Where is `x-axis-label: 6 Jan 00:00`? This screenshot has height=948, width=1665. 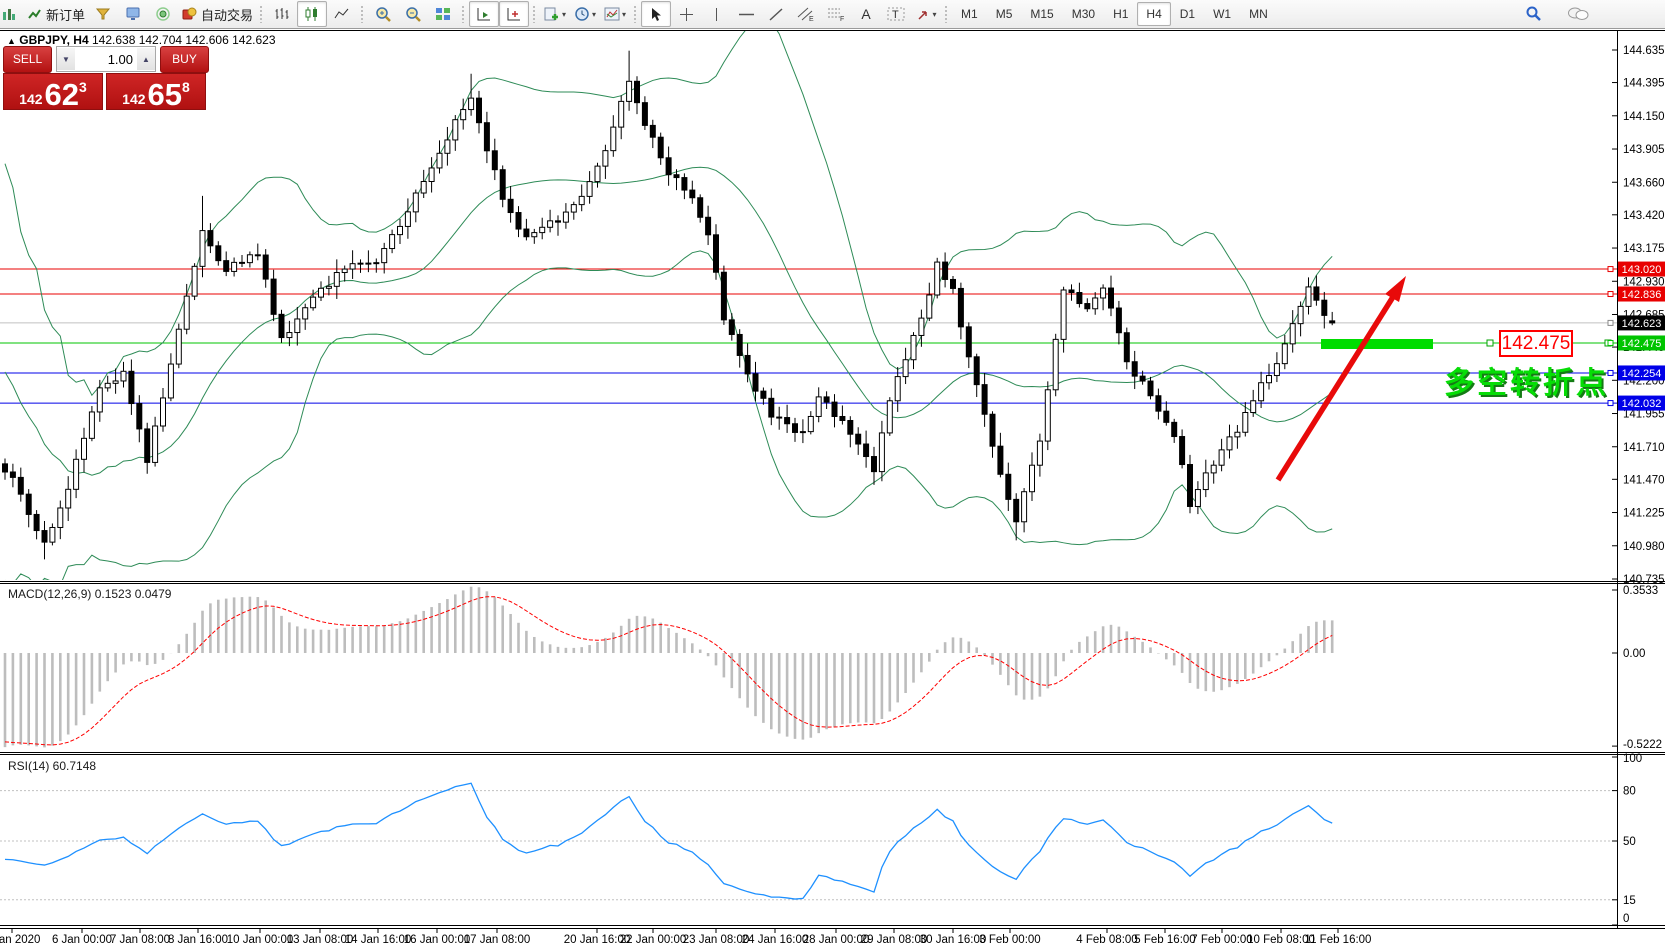 x-axis-label: 6 Jan 00:00 is located at coordinates (82, 940).